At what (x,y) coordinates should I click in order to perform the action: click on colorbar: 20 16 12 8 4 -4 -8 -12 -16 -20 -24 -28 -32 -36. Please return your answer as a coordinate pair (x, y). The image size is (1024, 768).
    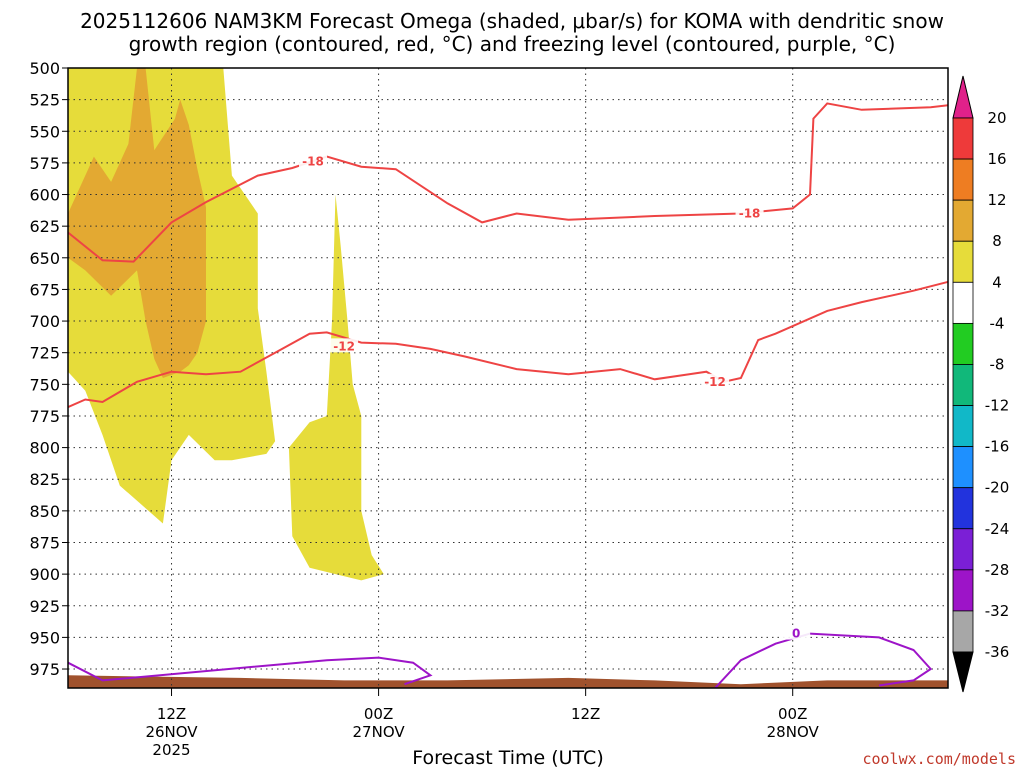
    Looking at the image, I should click on (981, 384).